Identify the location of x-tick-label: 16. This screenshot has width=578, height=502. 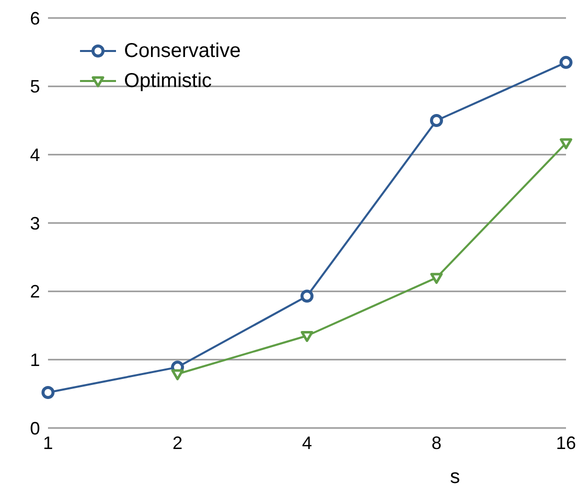
(566, 442).